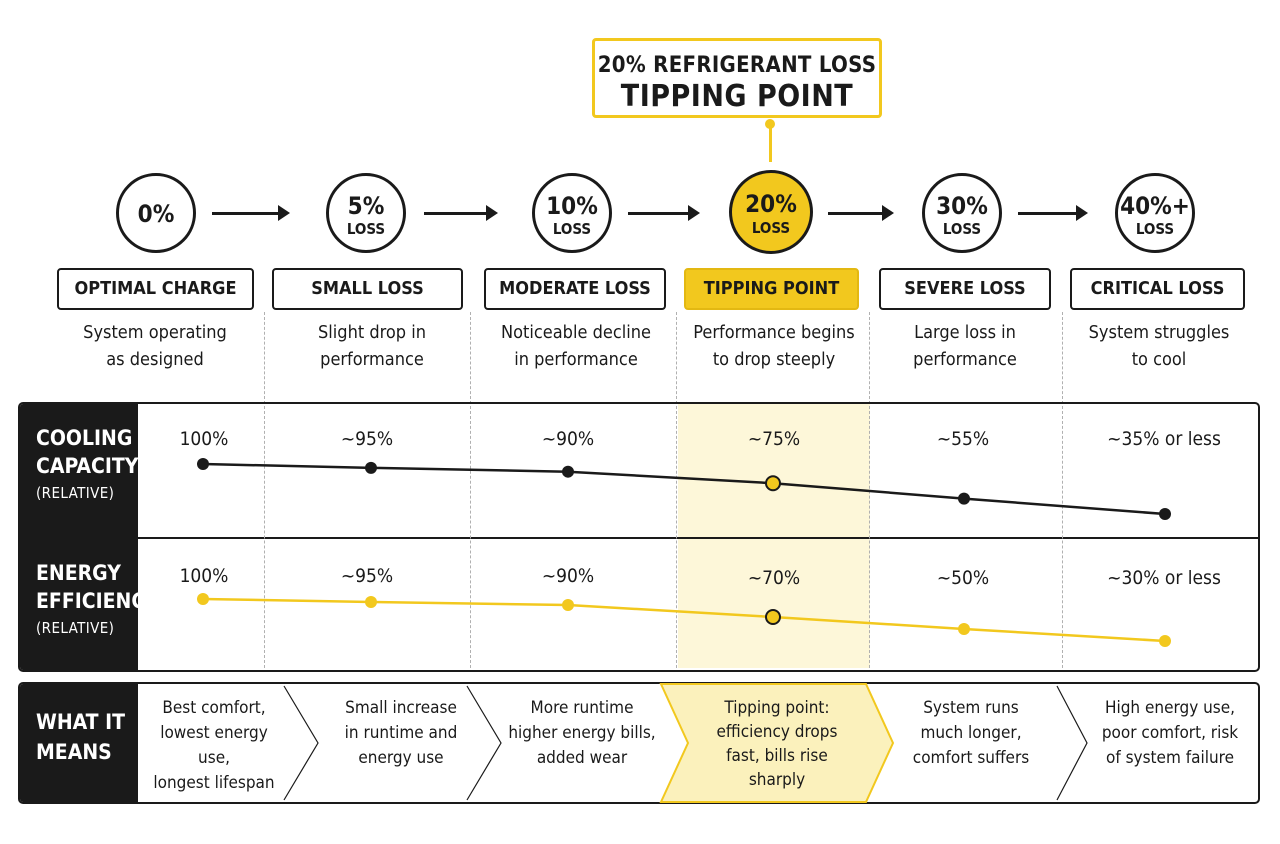 Image resolution: width=1280 pixels, height=844 pixels. Describe the element at coordinates (155, 346) in the screenshot. I see `stage-desc: System operating as designed` at that location.